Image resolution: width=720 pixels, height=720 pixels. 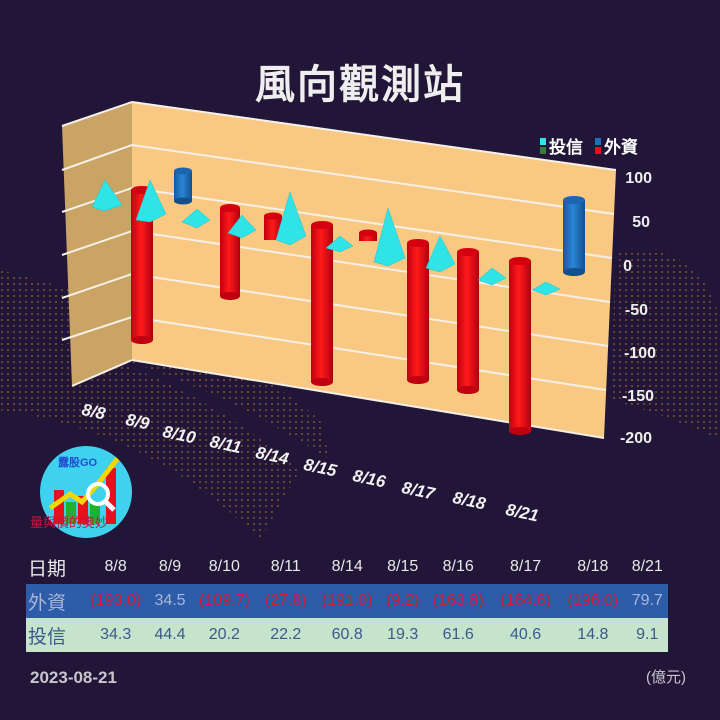 I want to click on date-cell: 8/10, so click(x=224, y=566).